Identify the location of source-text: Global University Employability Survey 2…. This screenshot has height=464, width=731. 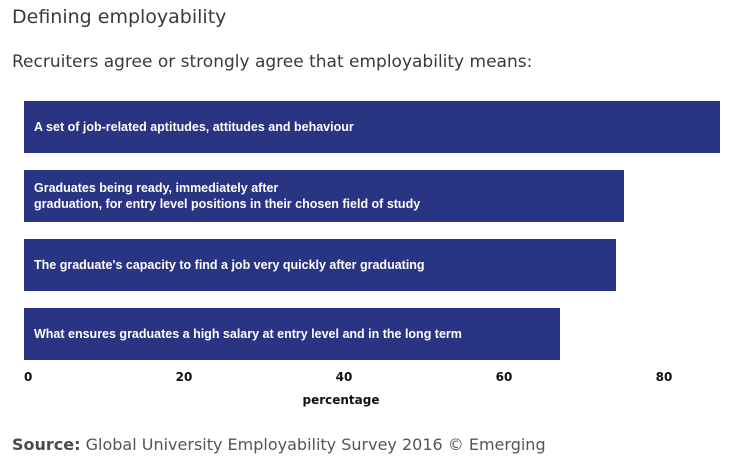
(315, 444).